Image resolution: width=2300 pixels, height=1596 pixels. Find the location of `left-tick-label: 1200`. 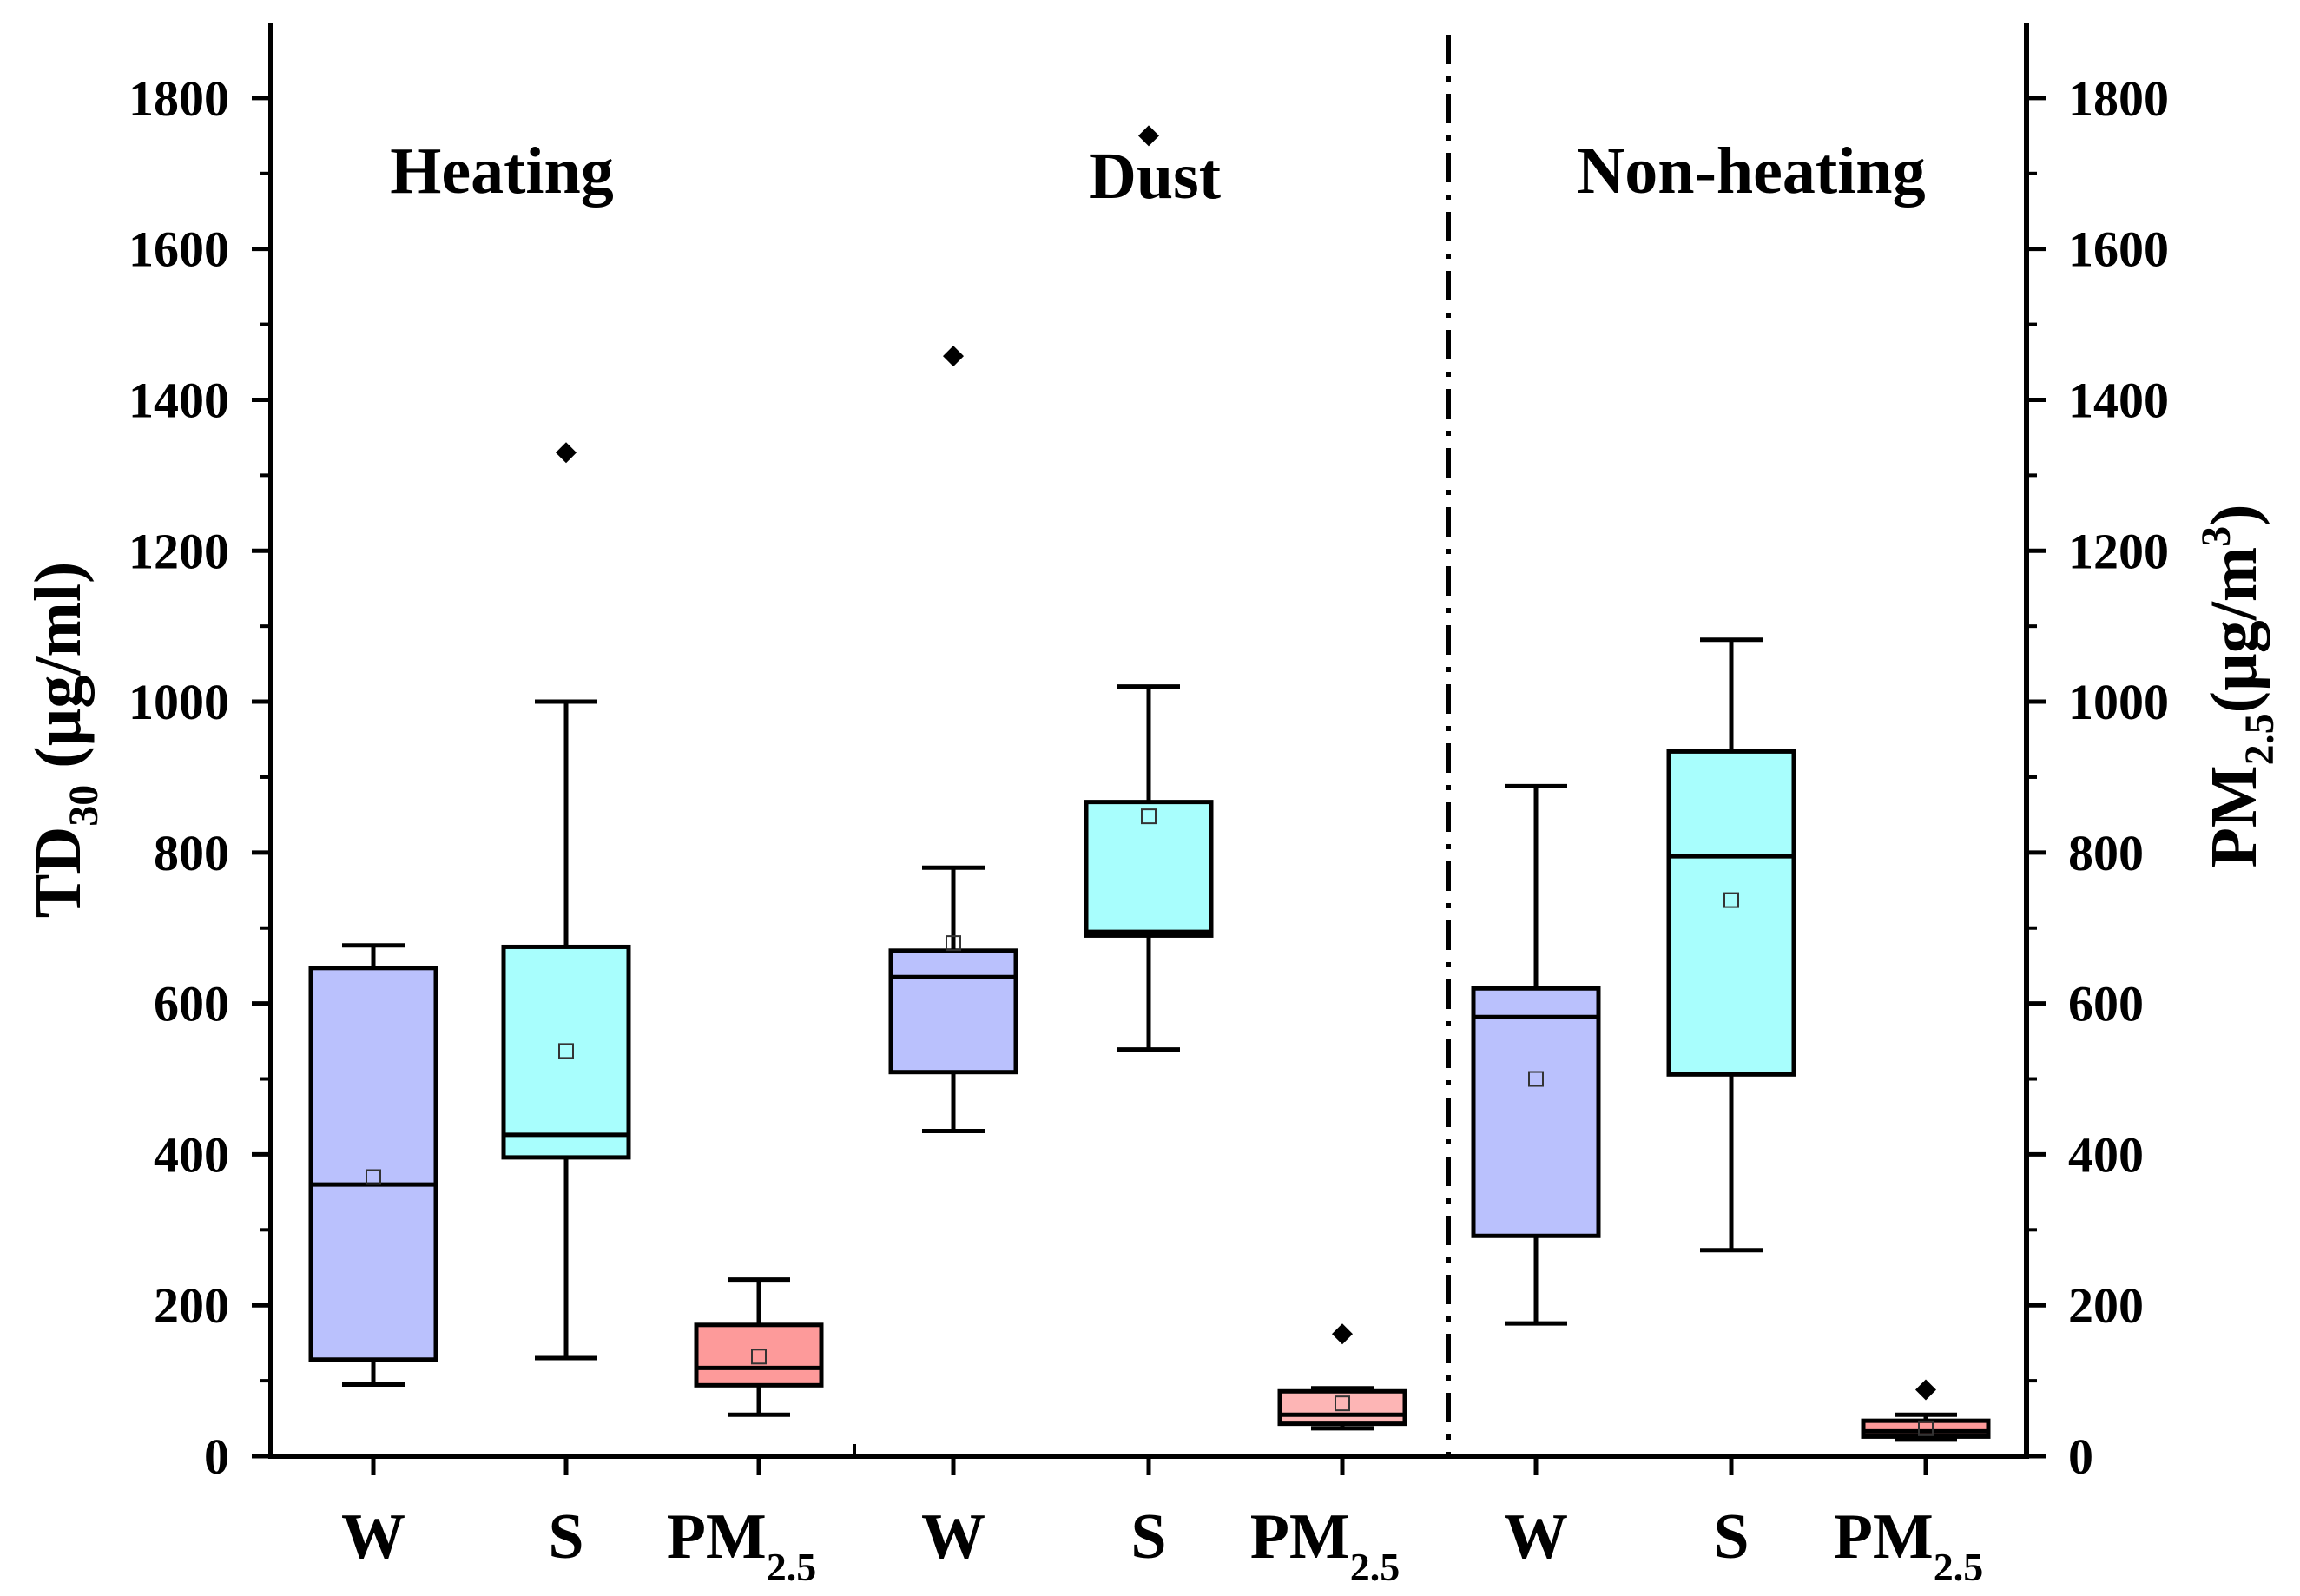

left-tick-label: 1200 is located at coordinates (179, 551).